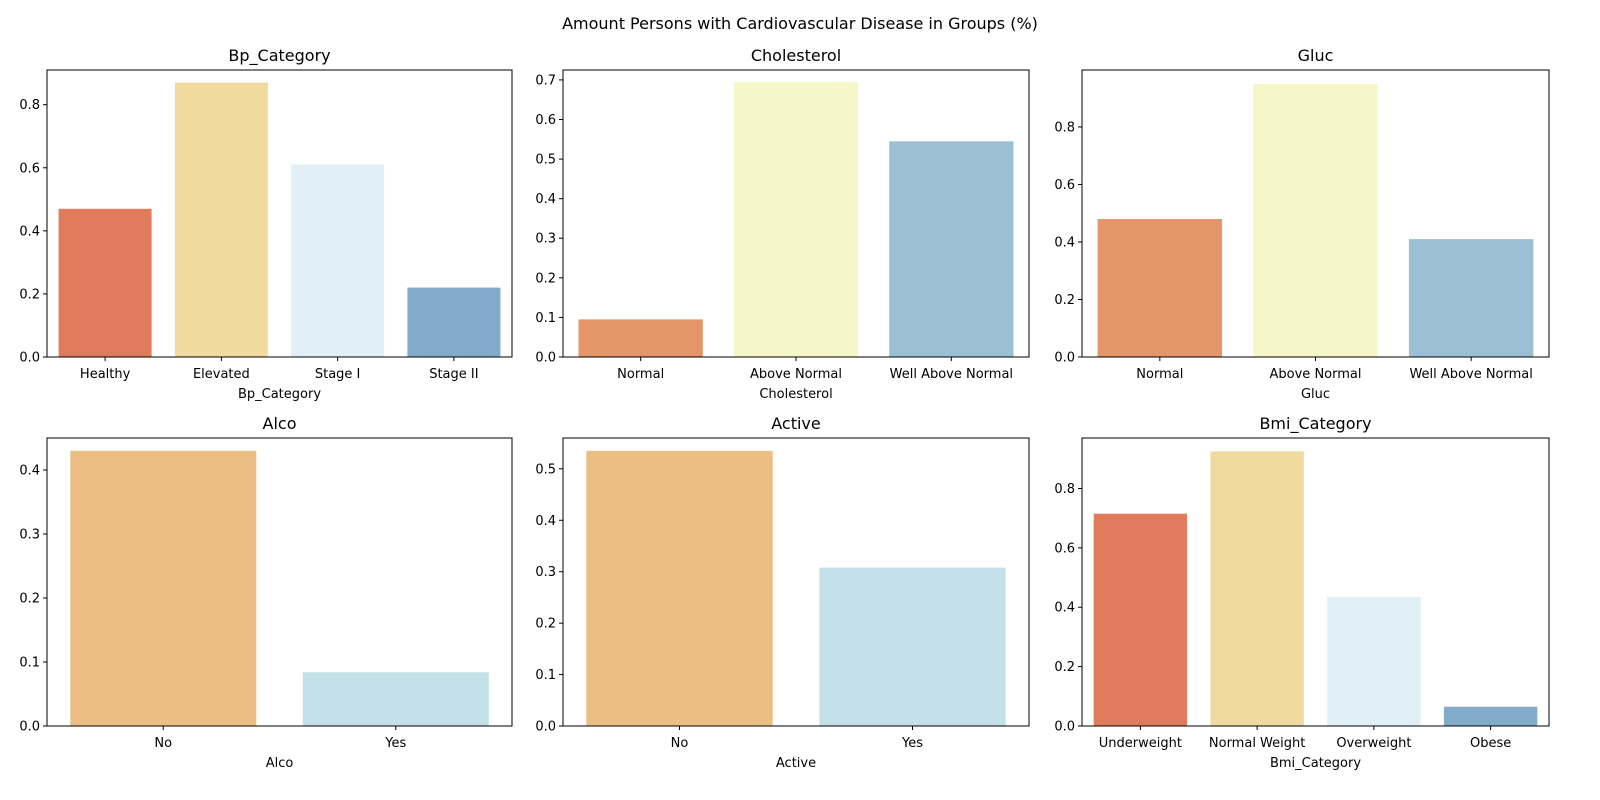 This screenshot has width=1600, height=800. I want to click on x-tick-label: Stage I, so click(338, 374).